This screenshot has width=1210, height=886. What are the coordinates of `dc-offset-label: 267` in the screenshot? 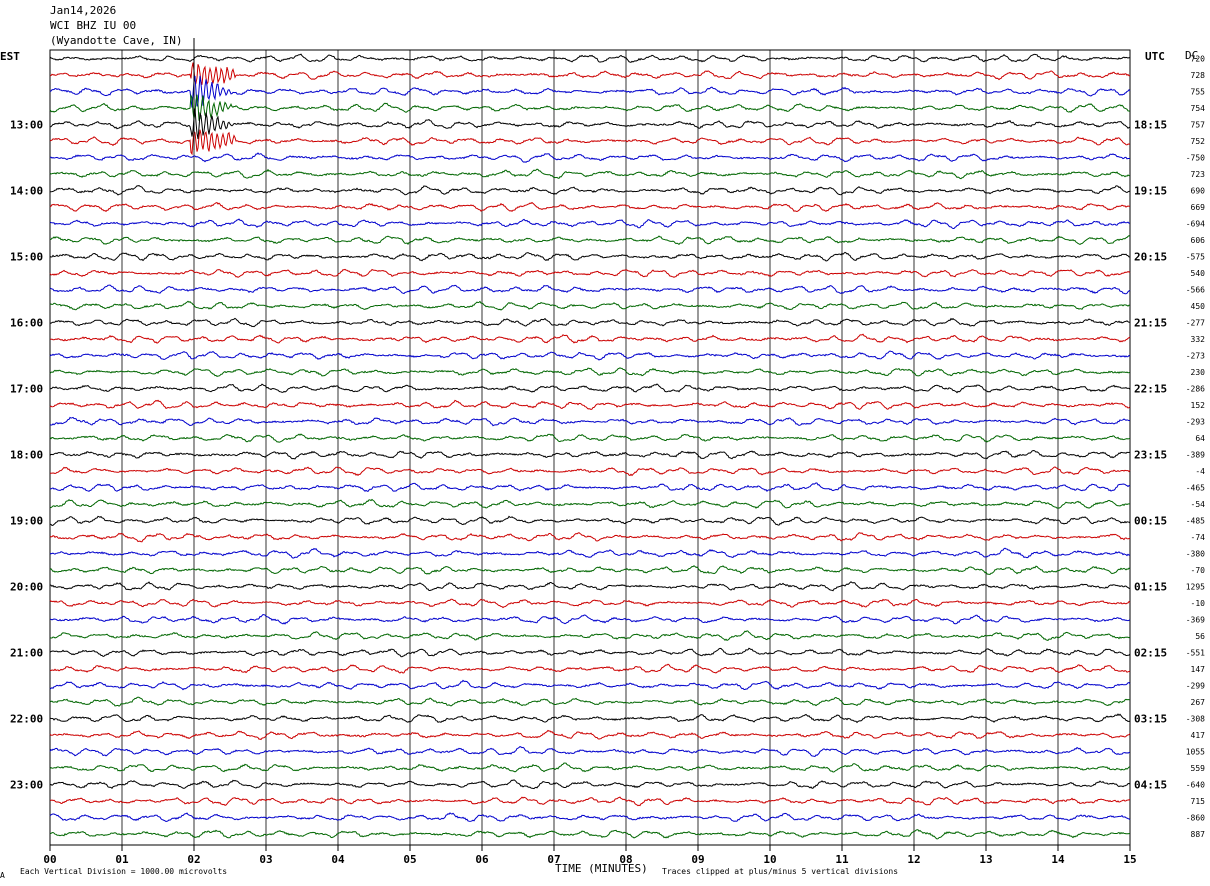 It's located at (1198, 702).